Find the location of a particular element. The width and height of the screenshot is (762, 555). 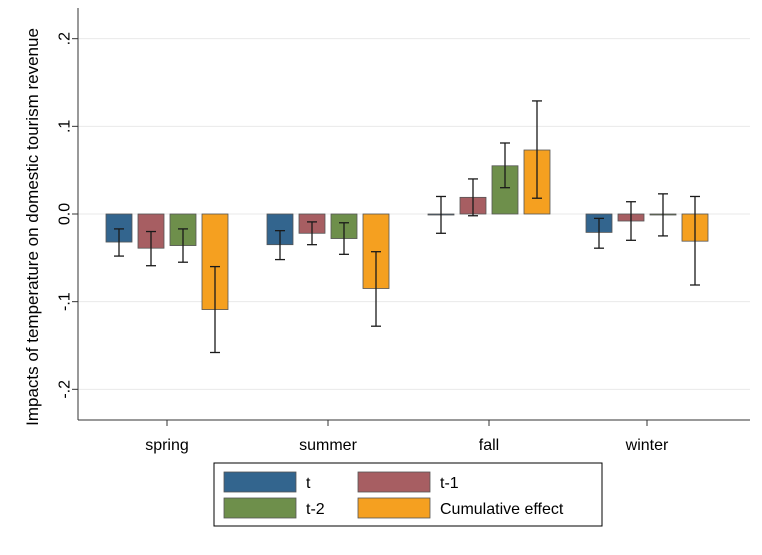

y-tick-label: -.1 is located at coordinates (65, 301).